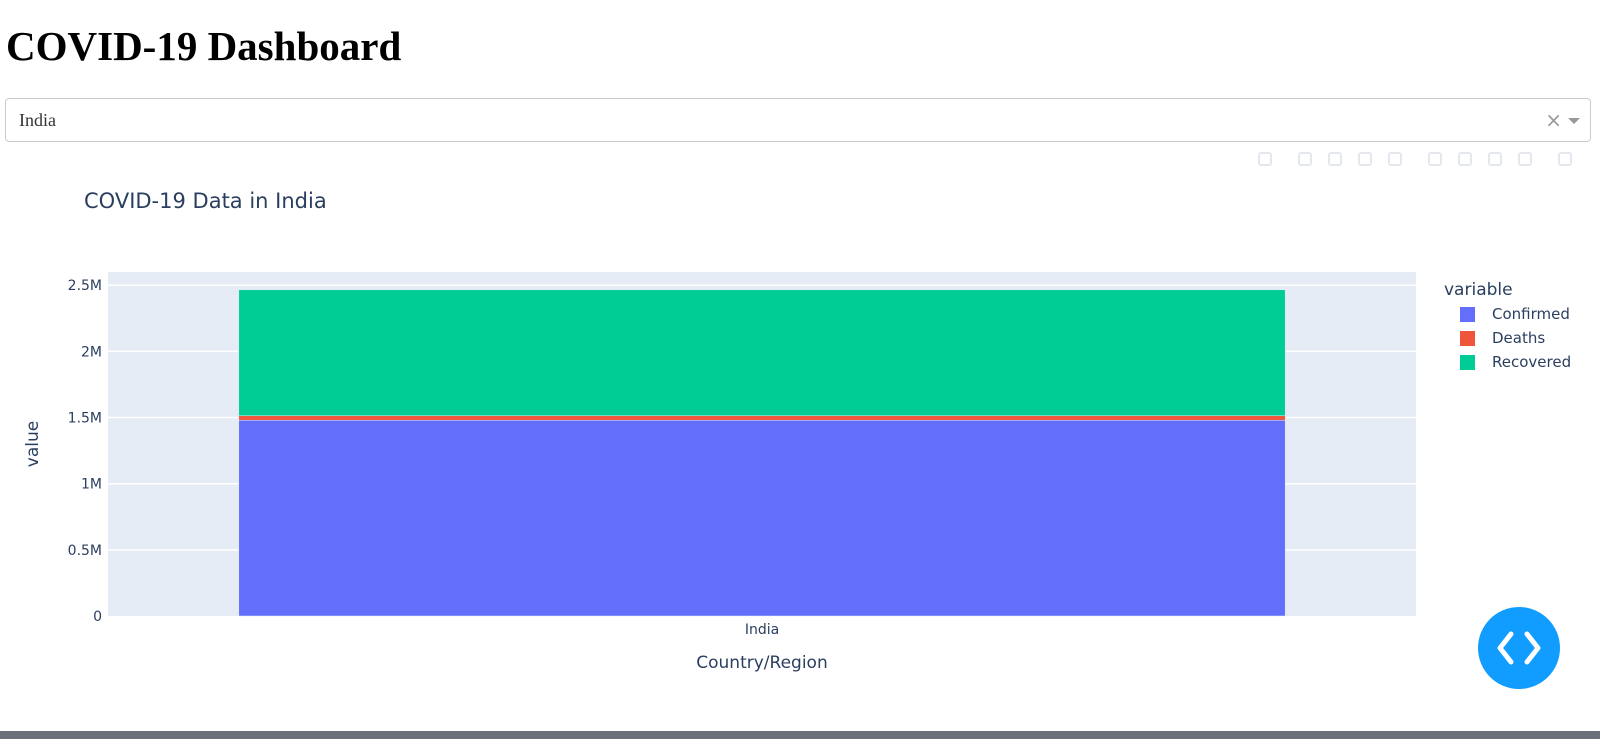 Image resolution: width=1600 pixels, height=739 pixels. Describe the element at coordinates (1435, 159) in the screenshot. I see `zoom-in-icon` at that location.